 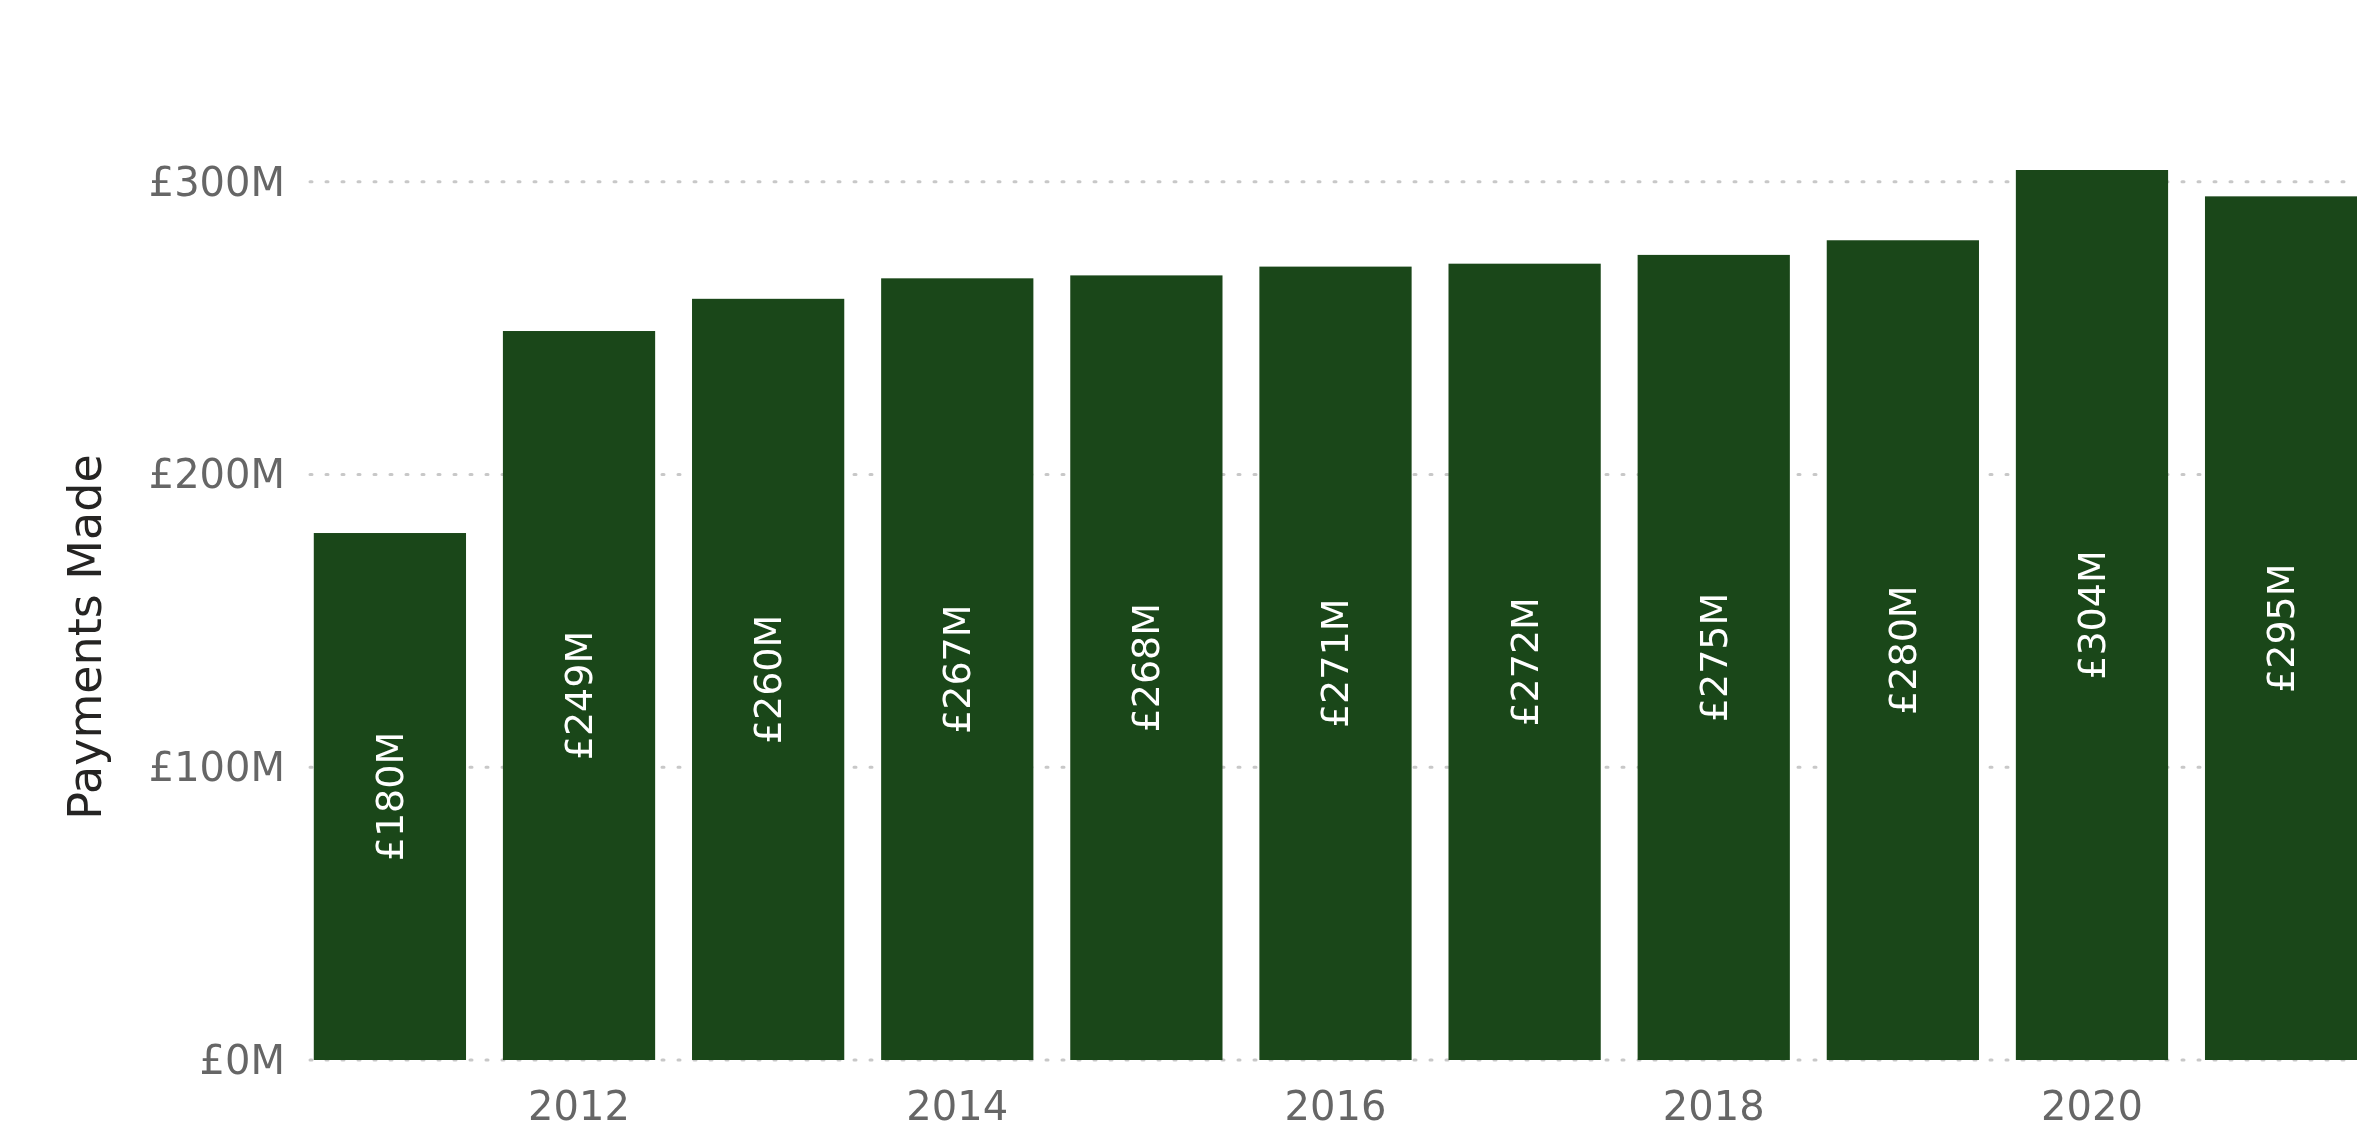 I want to click on y-axis-title: Payments Made, so click(x=85, y=637).